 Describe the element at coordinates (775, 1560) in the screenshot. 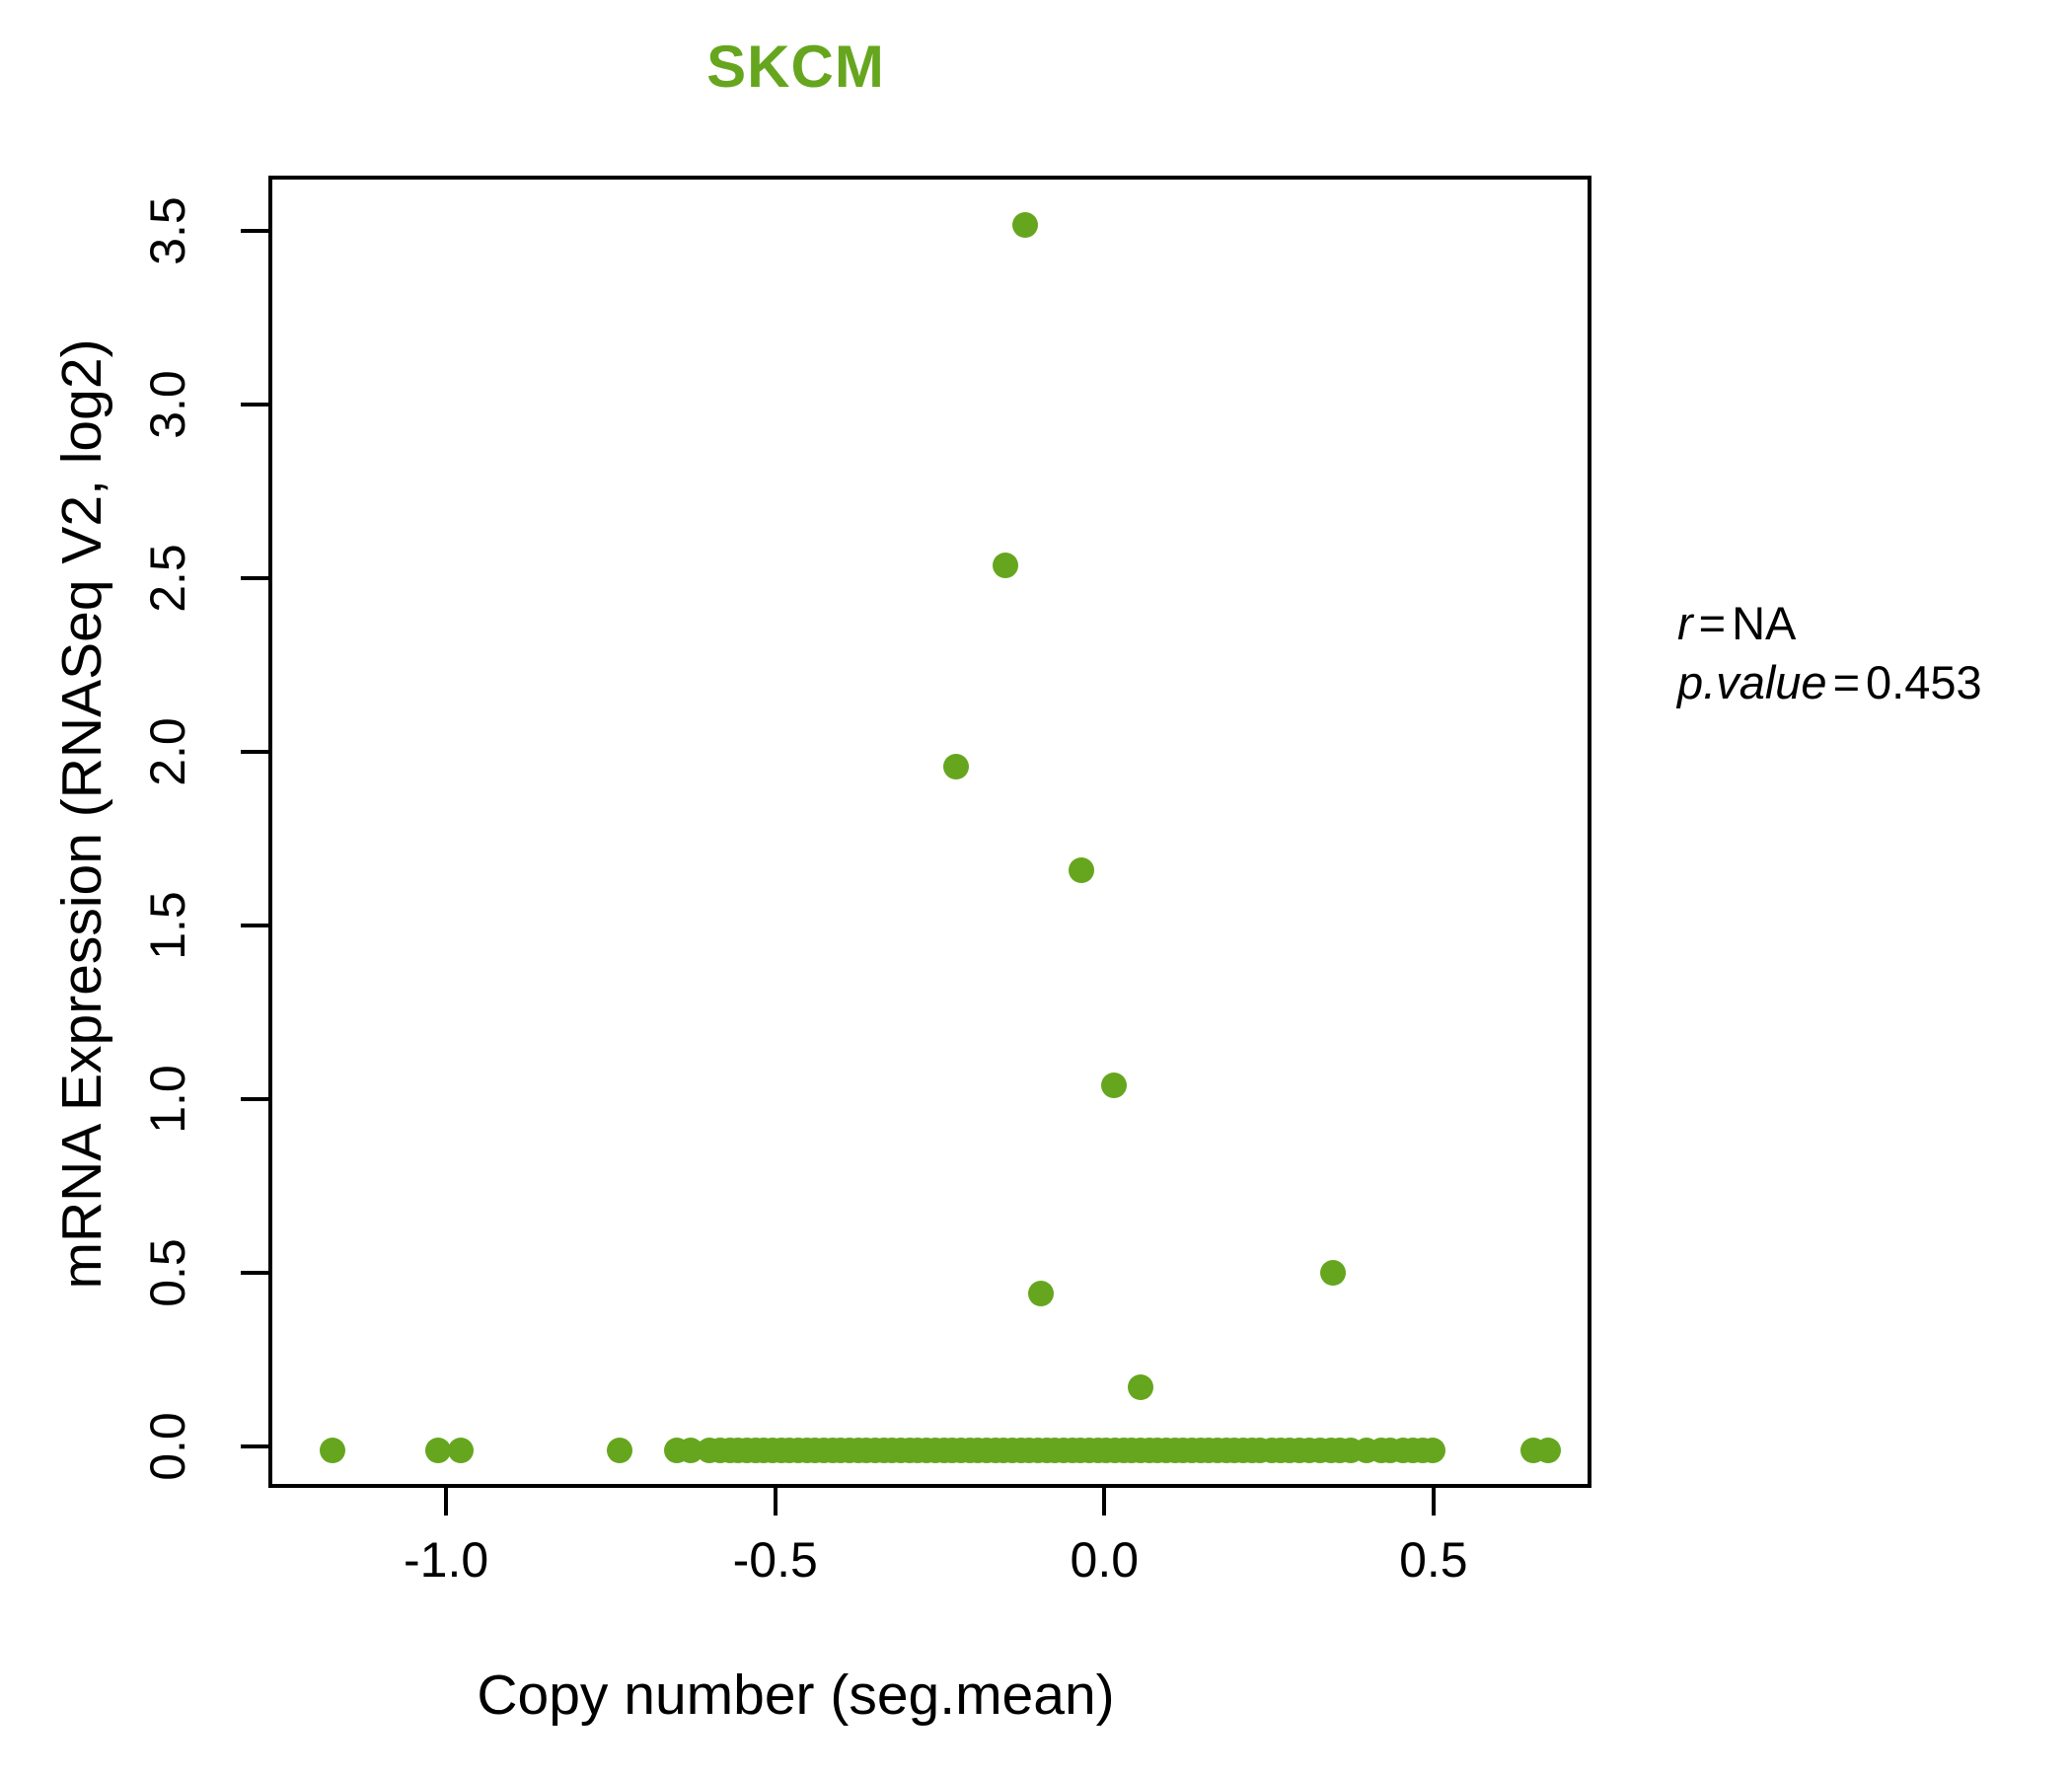

I see `x-axis-tick-label: -0.5` at that location.